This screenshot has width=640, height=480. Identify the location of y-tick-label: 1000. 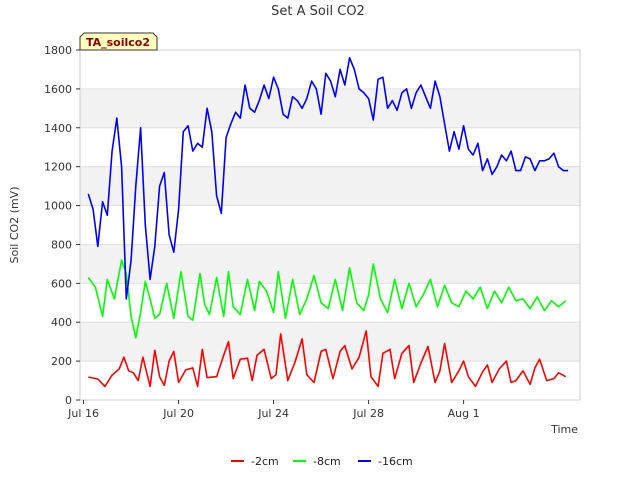
(58, 206).